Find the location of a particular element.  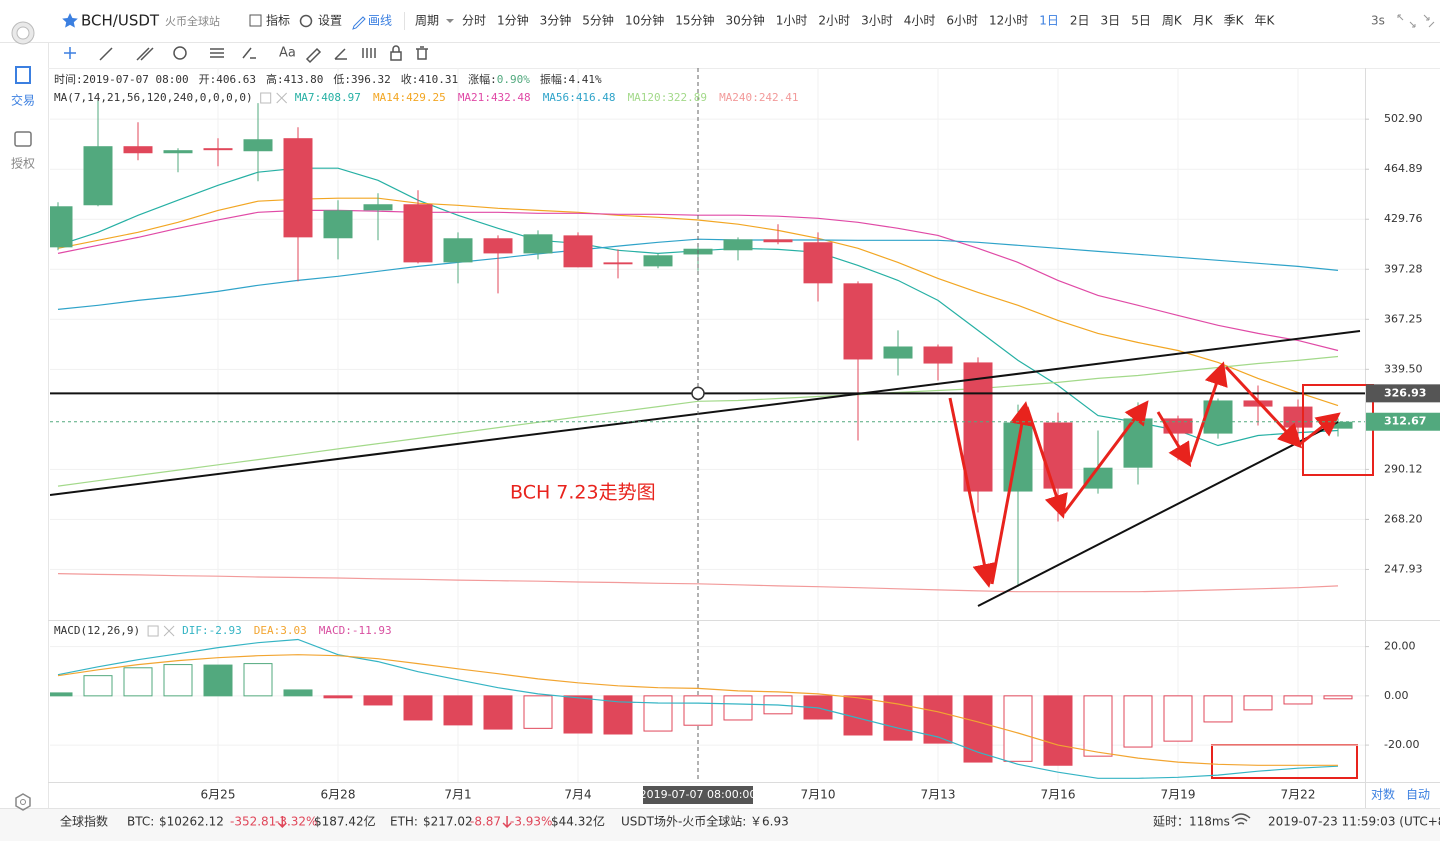

text-tool: Aa is located at coordinates (287, 53).